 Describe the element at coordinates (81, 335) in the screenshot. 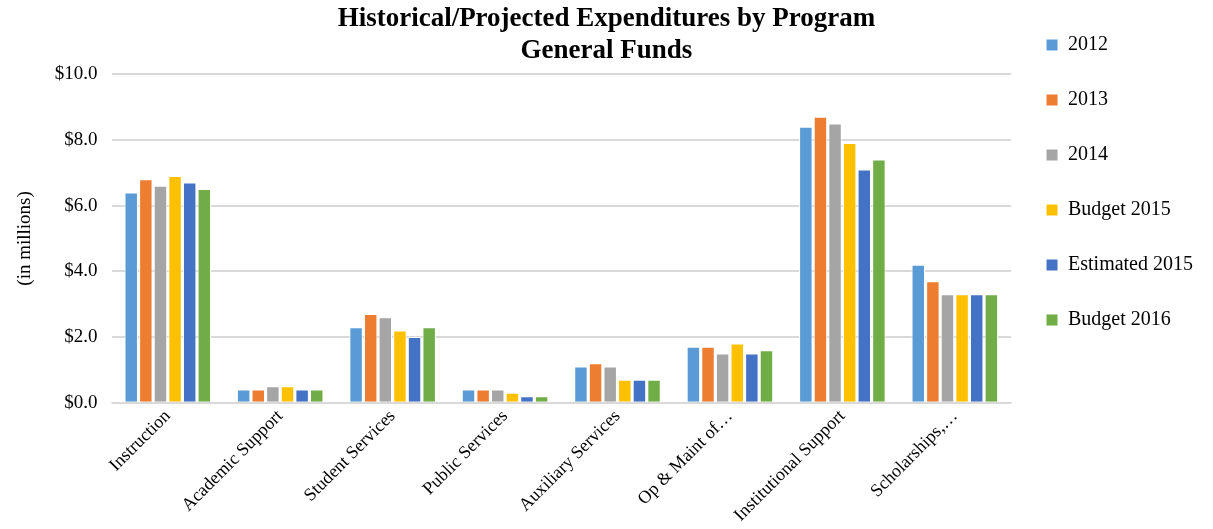

I see `y-tick-label: $2.0` at that location.